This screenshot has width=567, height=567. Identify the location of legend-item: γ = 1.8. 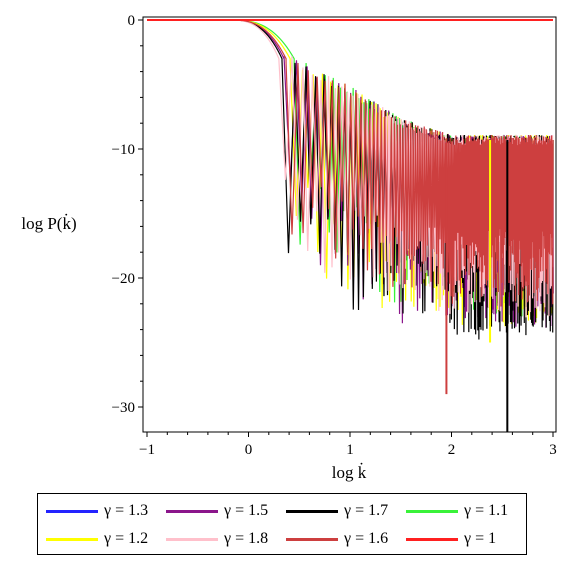
(217, 539).